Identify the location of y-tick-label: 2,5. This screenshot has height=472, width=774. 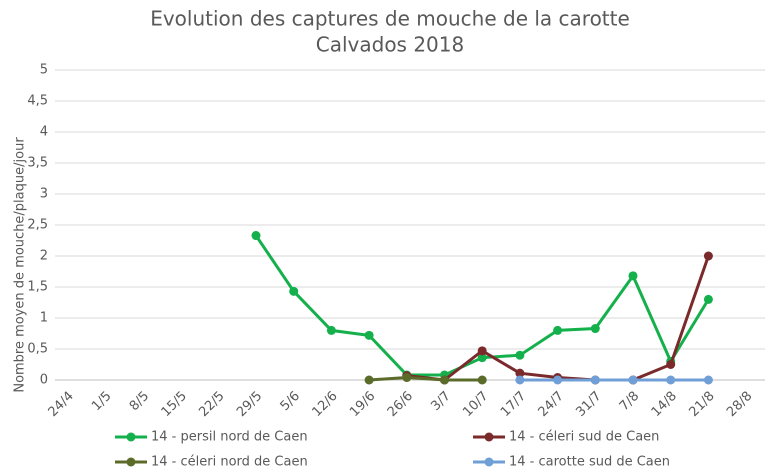
(37, 225).